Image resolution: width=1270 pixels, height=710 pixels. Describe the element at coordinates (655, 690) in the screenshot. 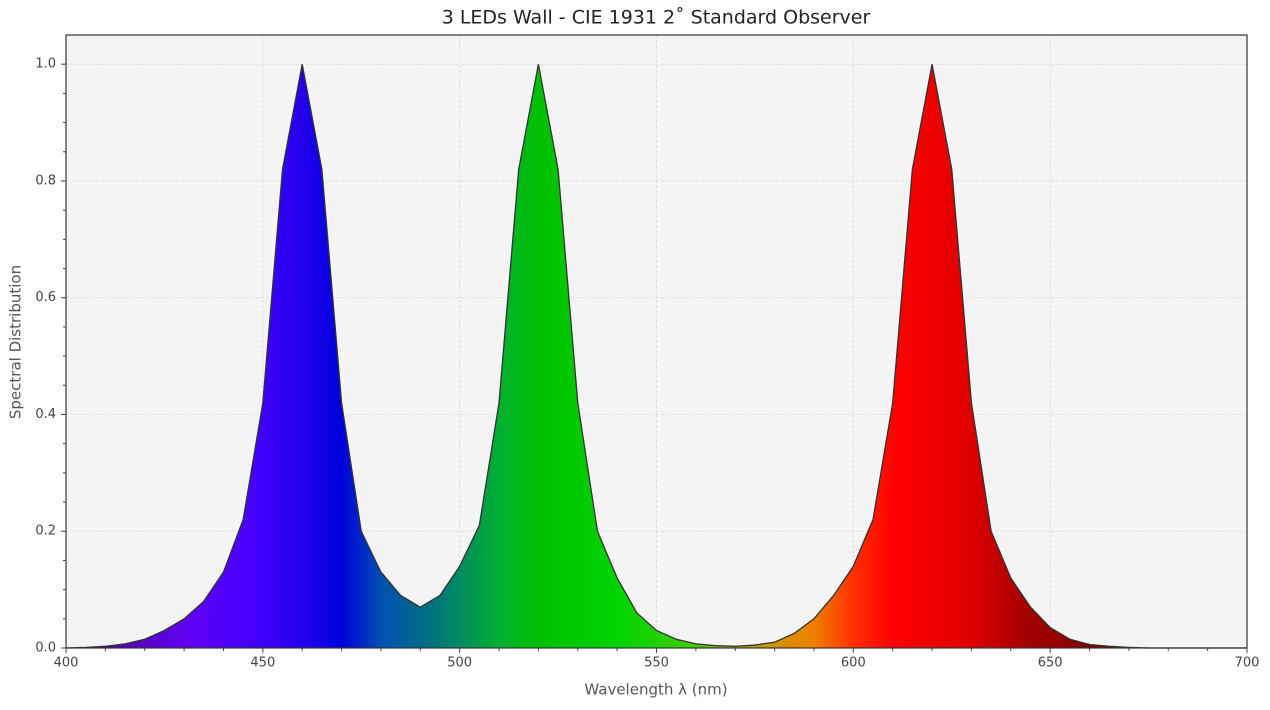

I see `x-axis-label: Wavelength λ (nm)` at that location.